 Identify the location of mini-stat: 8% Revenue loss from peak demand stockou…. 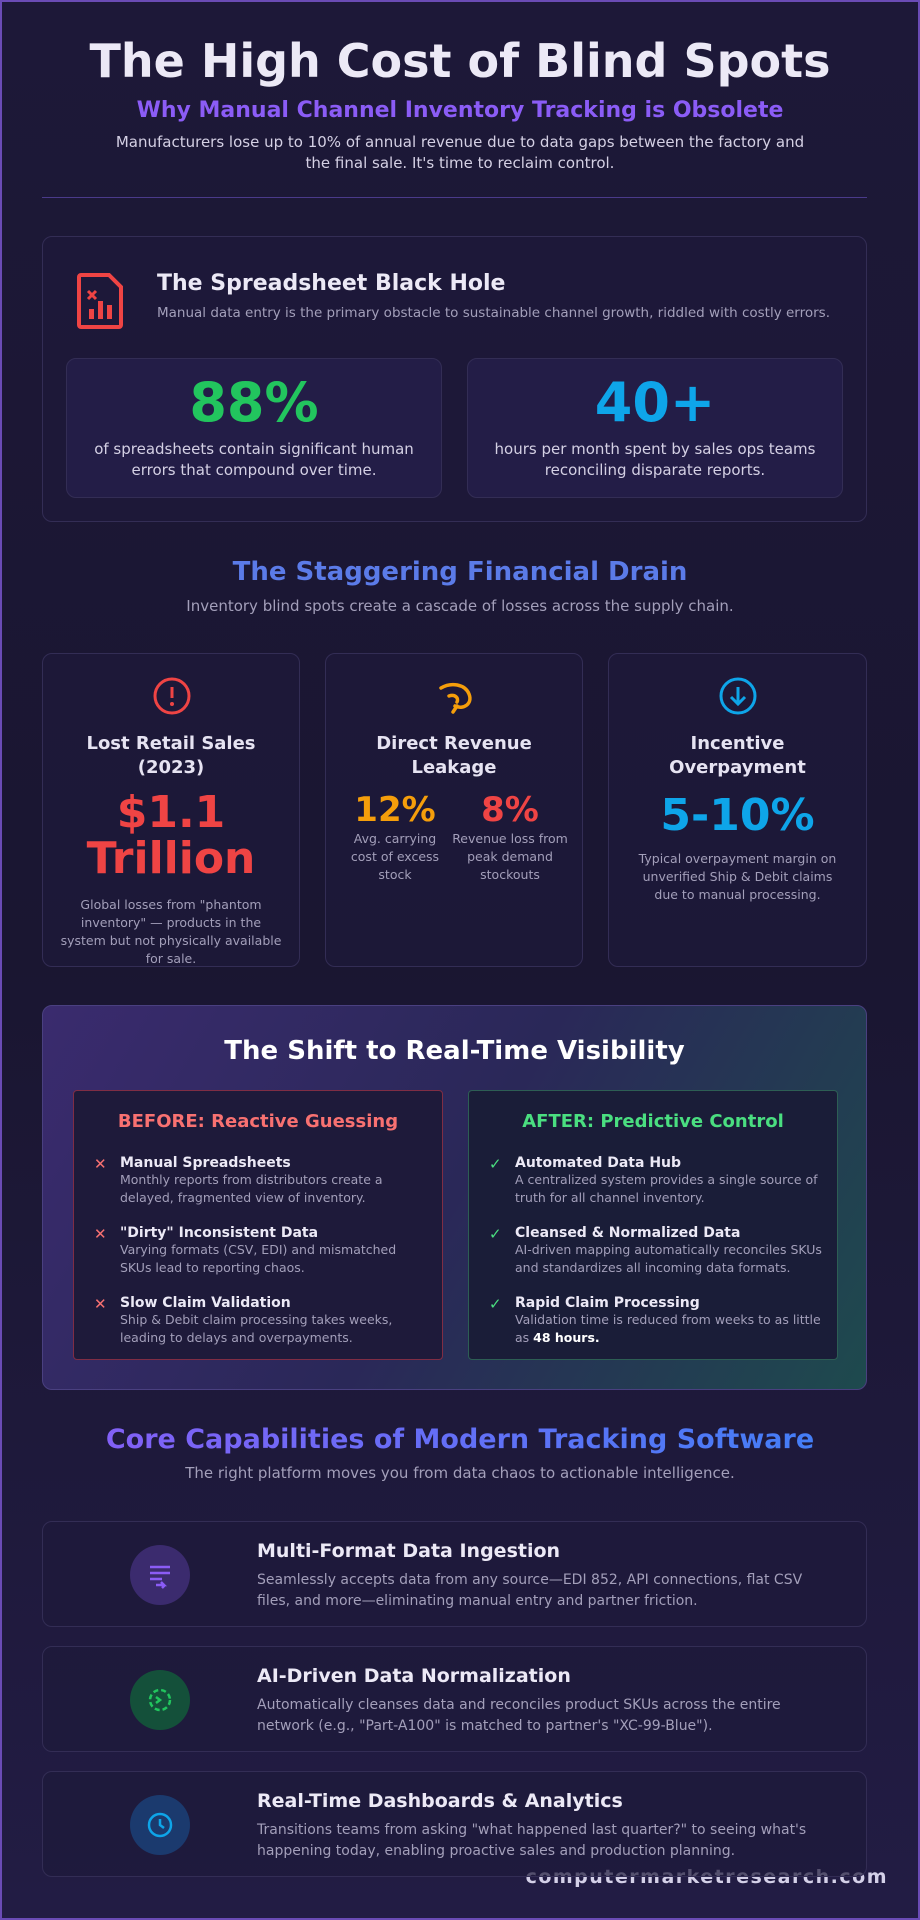
(510, 837).